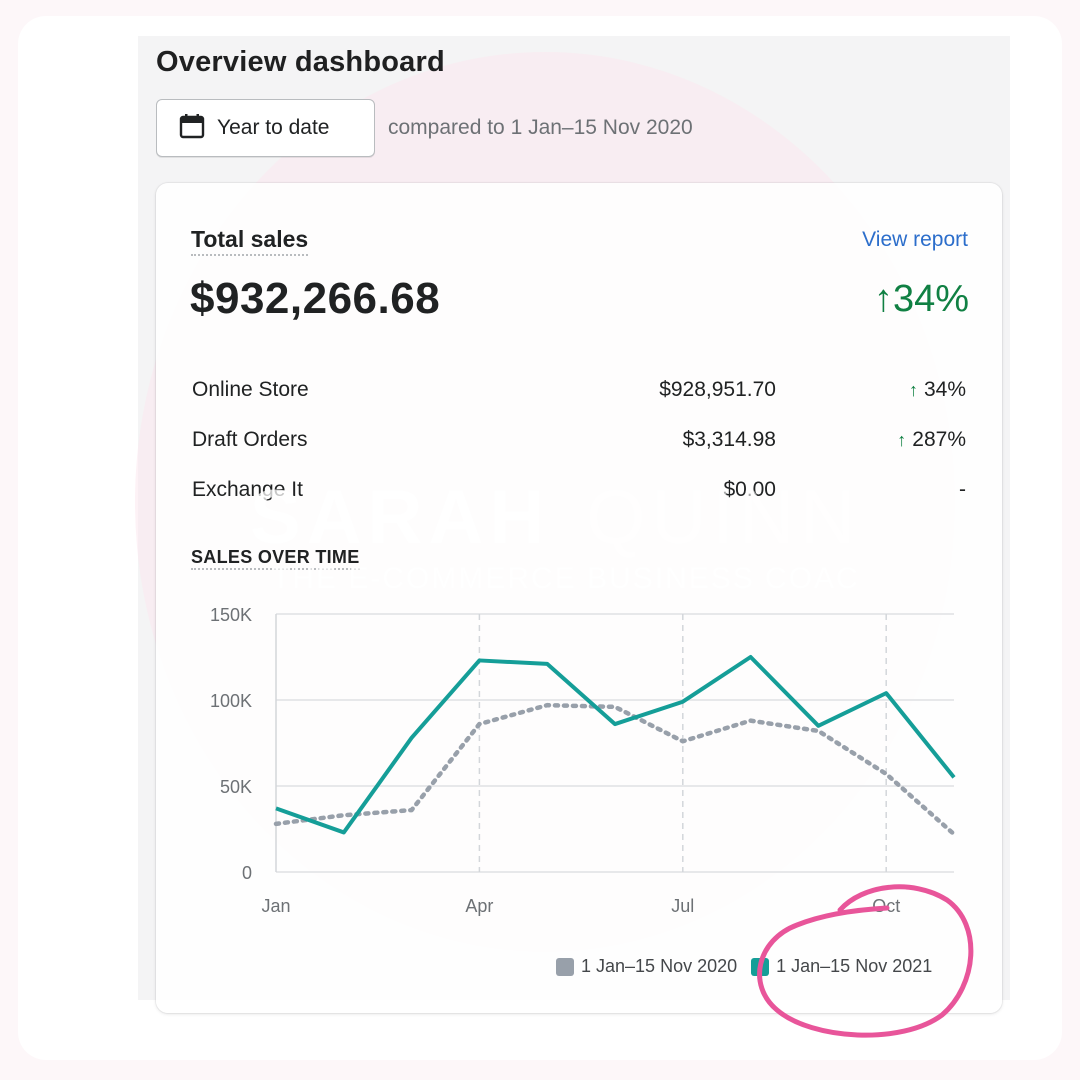  Describe the element at coordinates (231, 701) in the screenshot. I see `y-tick-label: 100K` at that location.